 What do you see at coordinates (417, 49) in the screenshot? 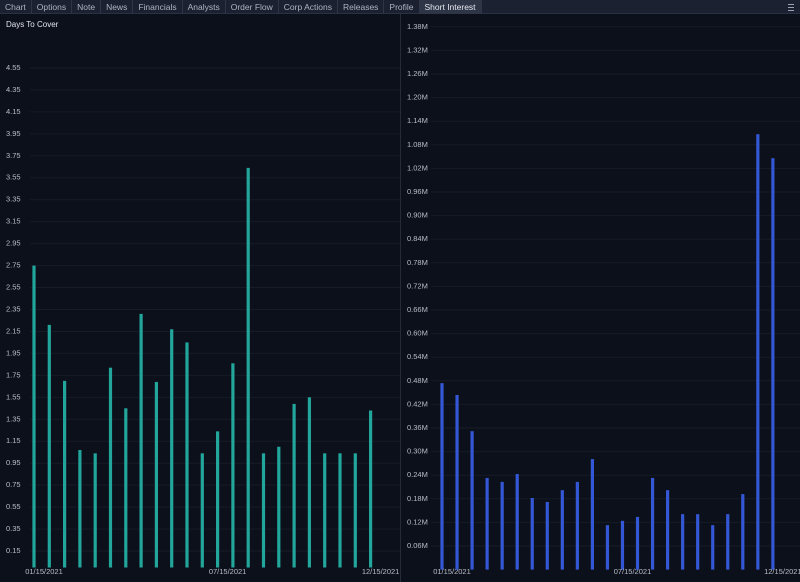
I see `y-tick-label: 1.32M` at bounding box center [417, 49].